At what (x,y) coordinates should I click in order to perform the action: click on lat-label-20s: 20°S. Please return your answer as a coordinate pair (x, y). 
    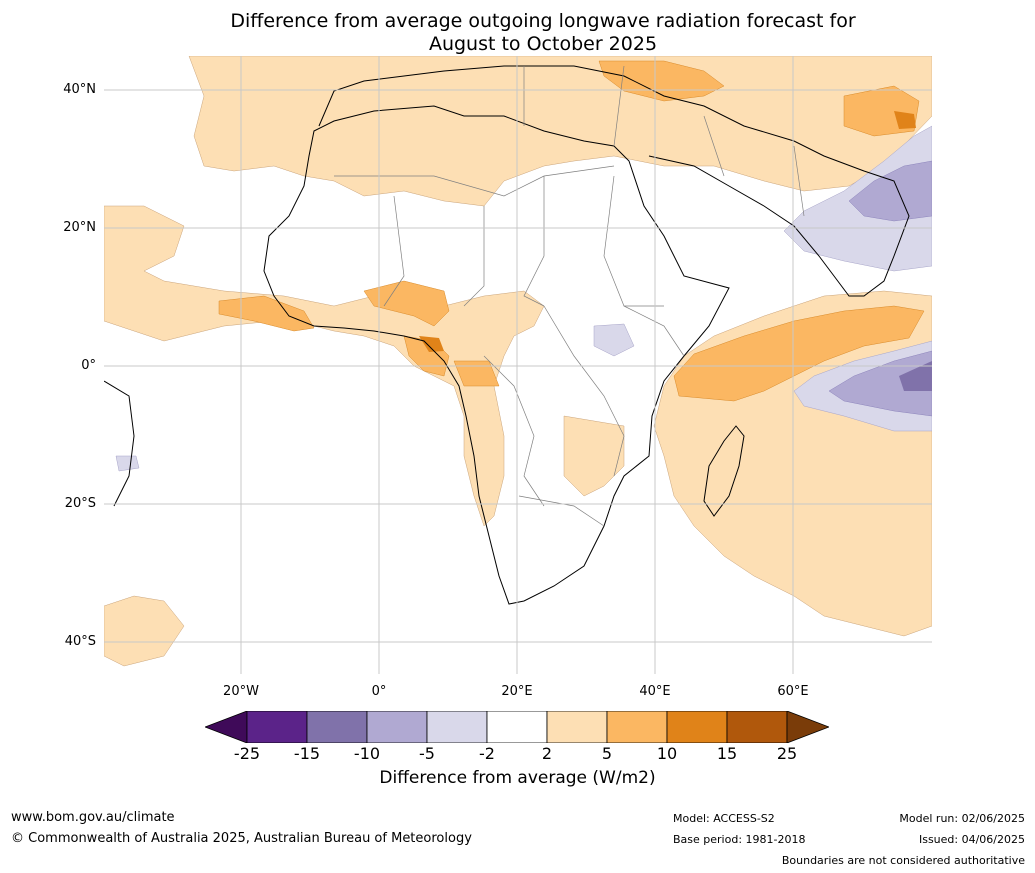
    Looking at the image, I should click on (80, 503).